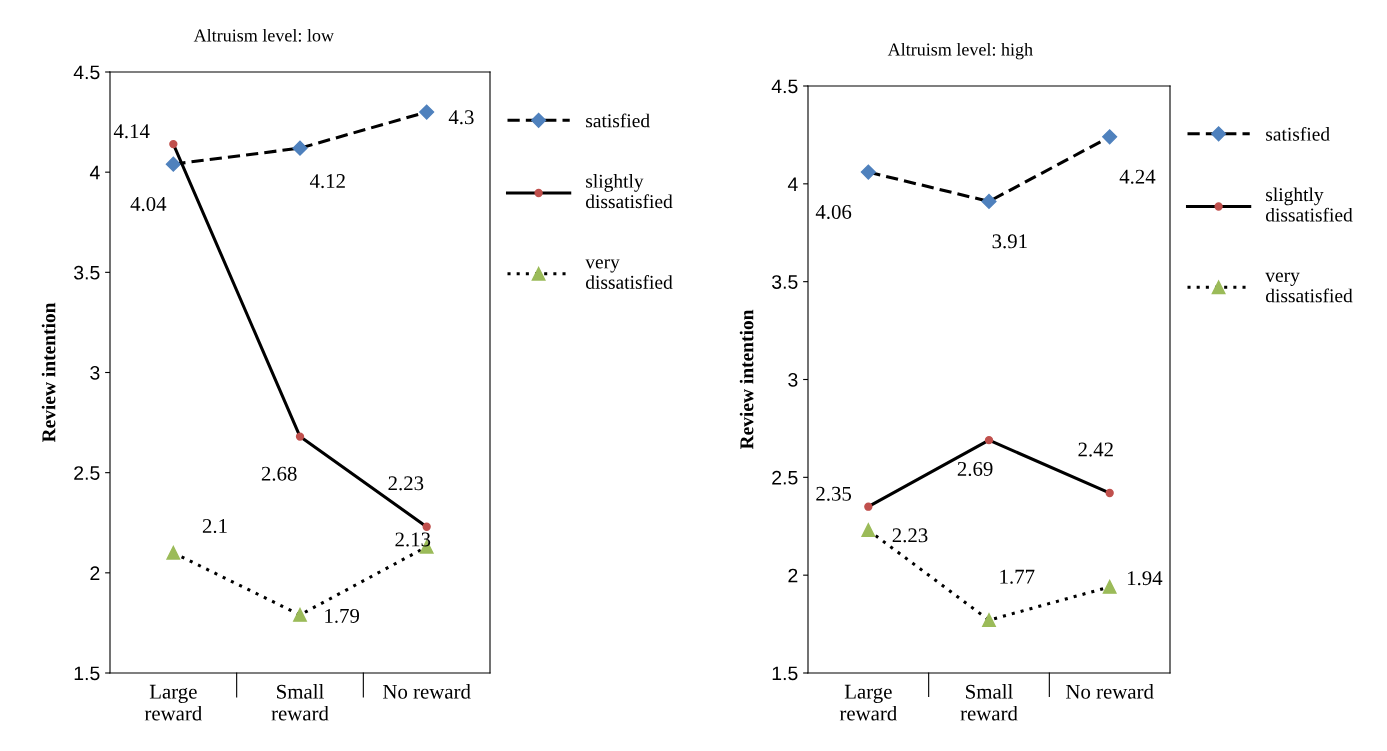  What do you see at coordinates (461, 117) in the screenshot?
I see `data-label: 4.3` at bounding box center [461, 117].